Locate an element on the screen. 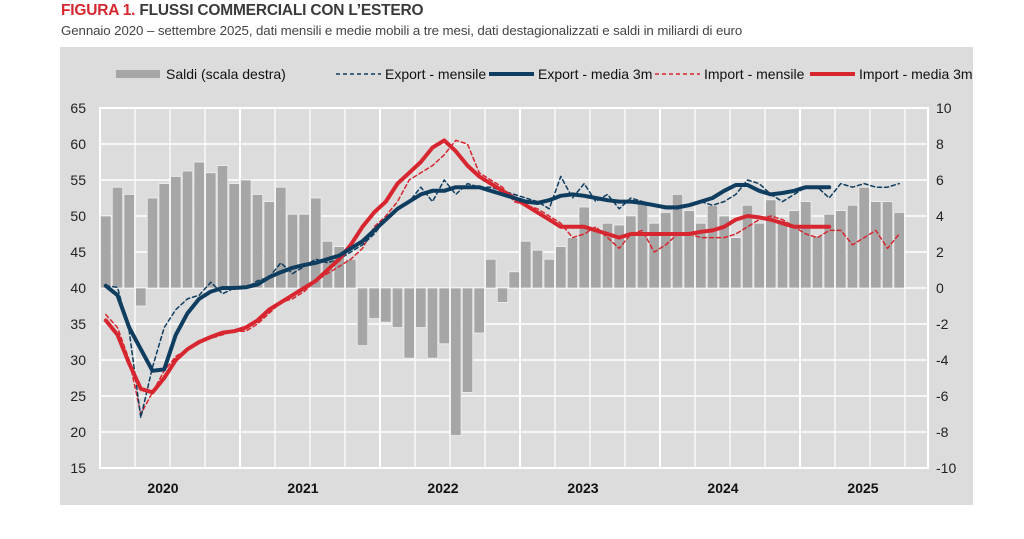 The width and height of the screenshot is (1024, 539). y-right-tick-label: -8 is located at coordinates (942, 432).